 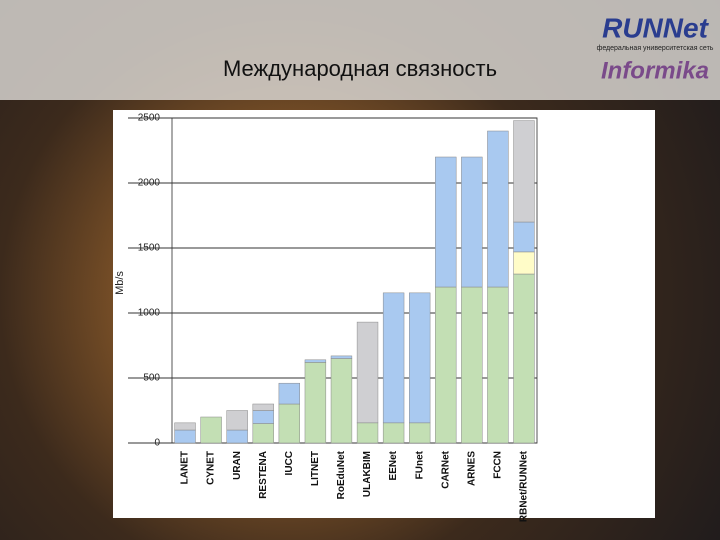 What do you see at coordinates (393, 465) in the screenshot?
I see `x-tick-label: EENet` at bounding box center [393, 465].